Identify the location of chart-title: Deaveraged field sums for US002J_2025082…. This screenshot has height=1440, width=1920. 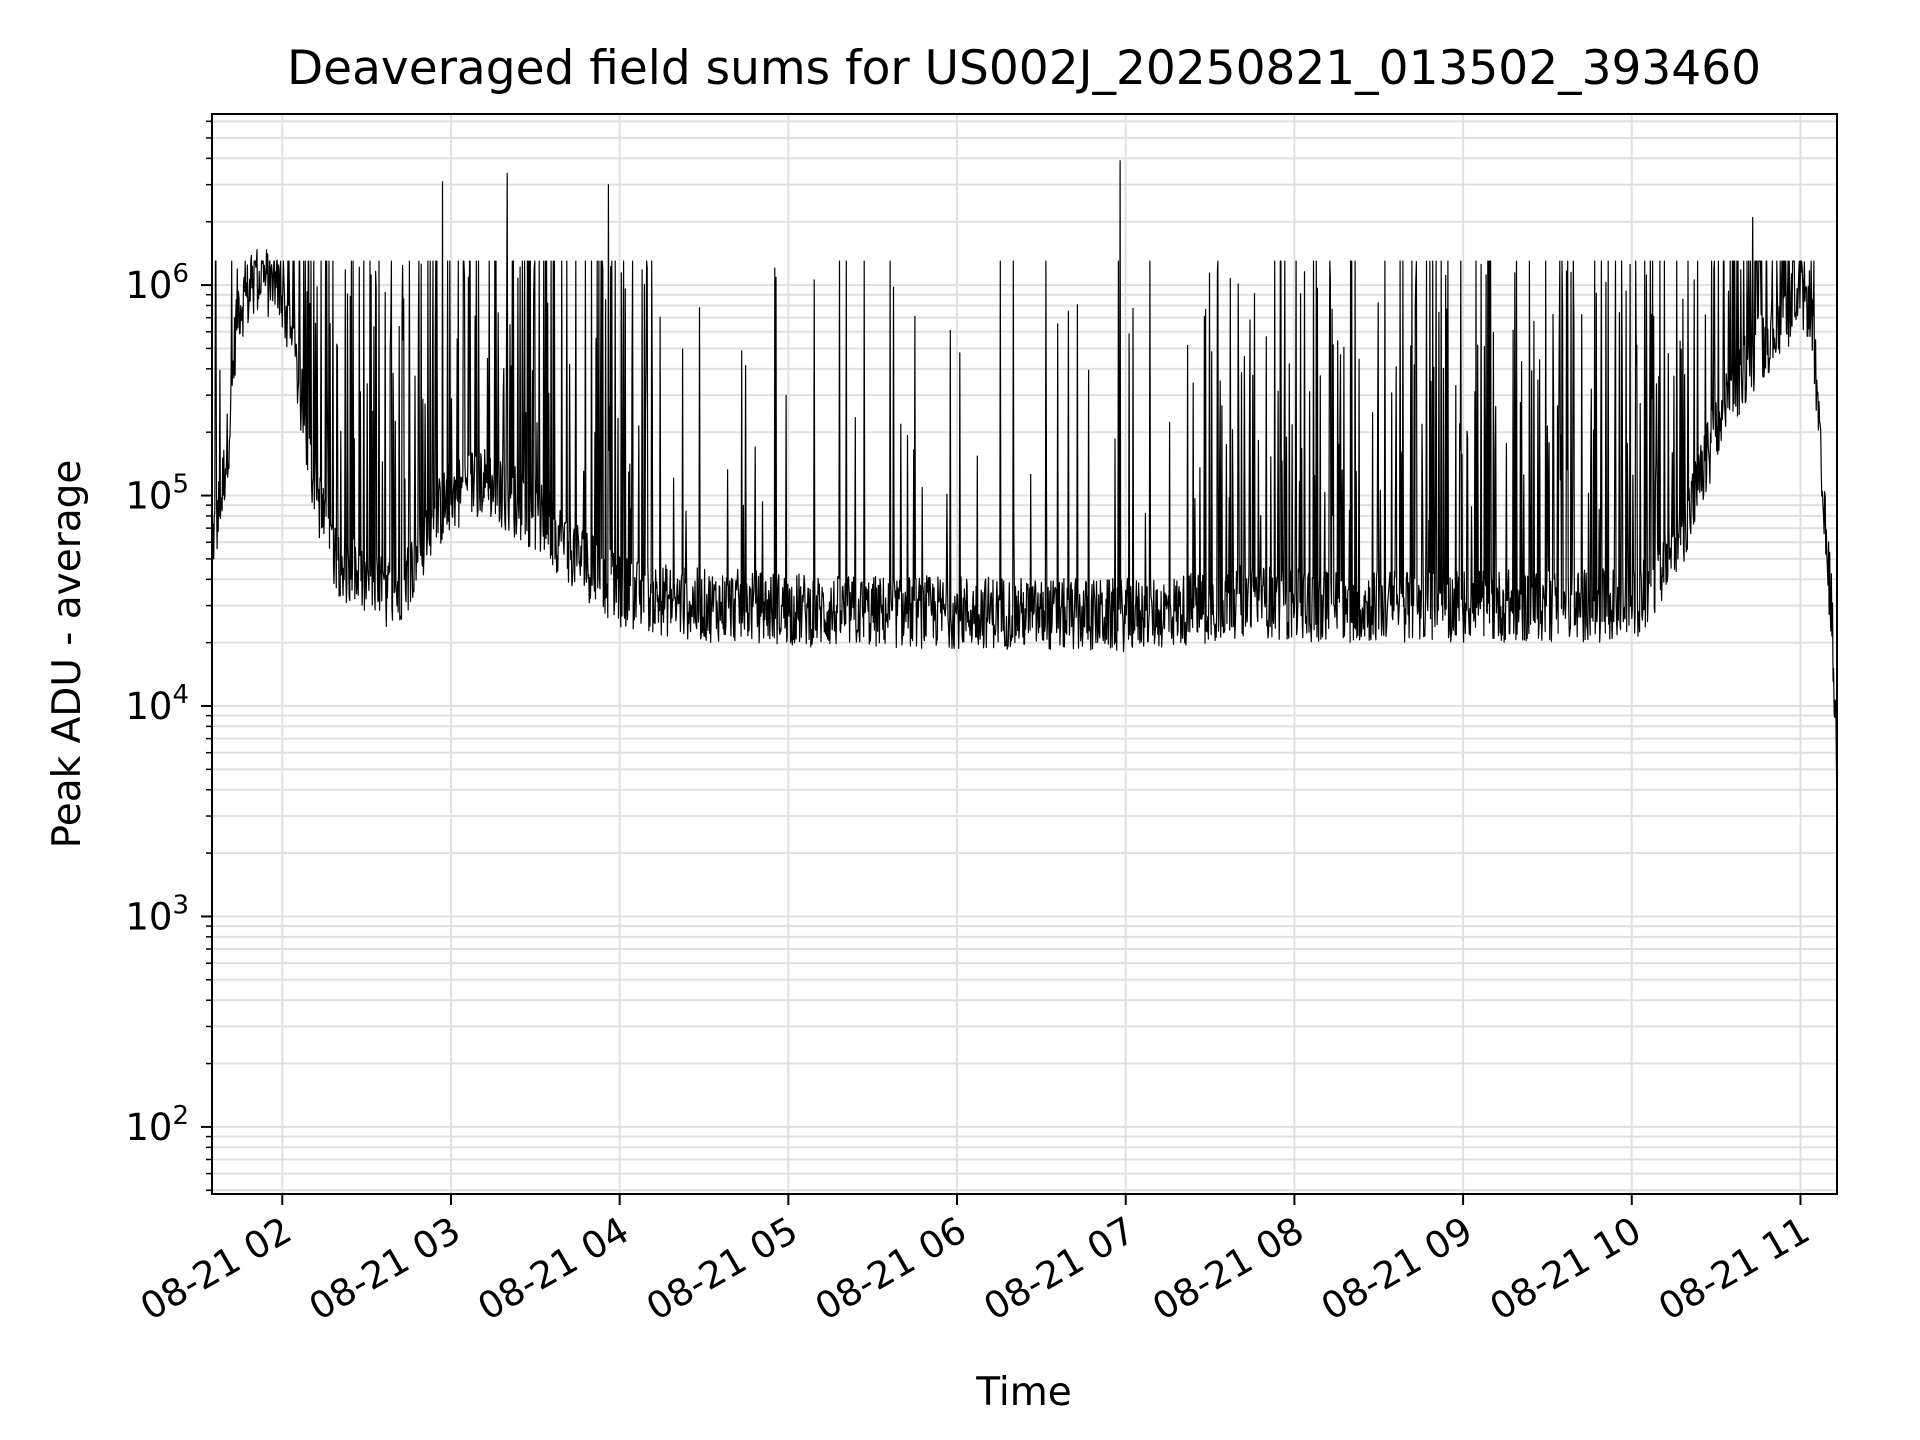
(1024, 68).